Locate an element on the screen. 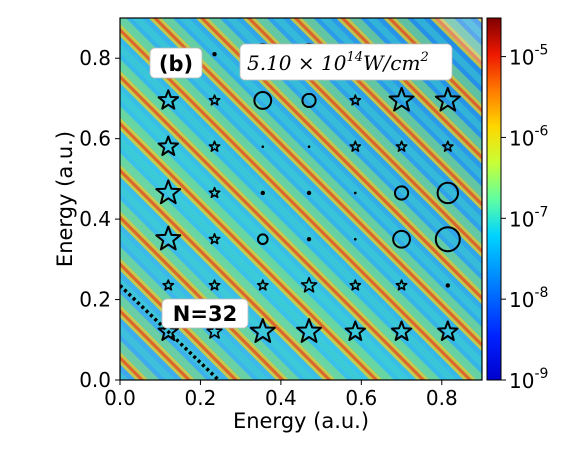  threshold-label-box: N=32 is located at coordinates (205, 313).